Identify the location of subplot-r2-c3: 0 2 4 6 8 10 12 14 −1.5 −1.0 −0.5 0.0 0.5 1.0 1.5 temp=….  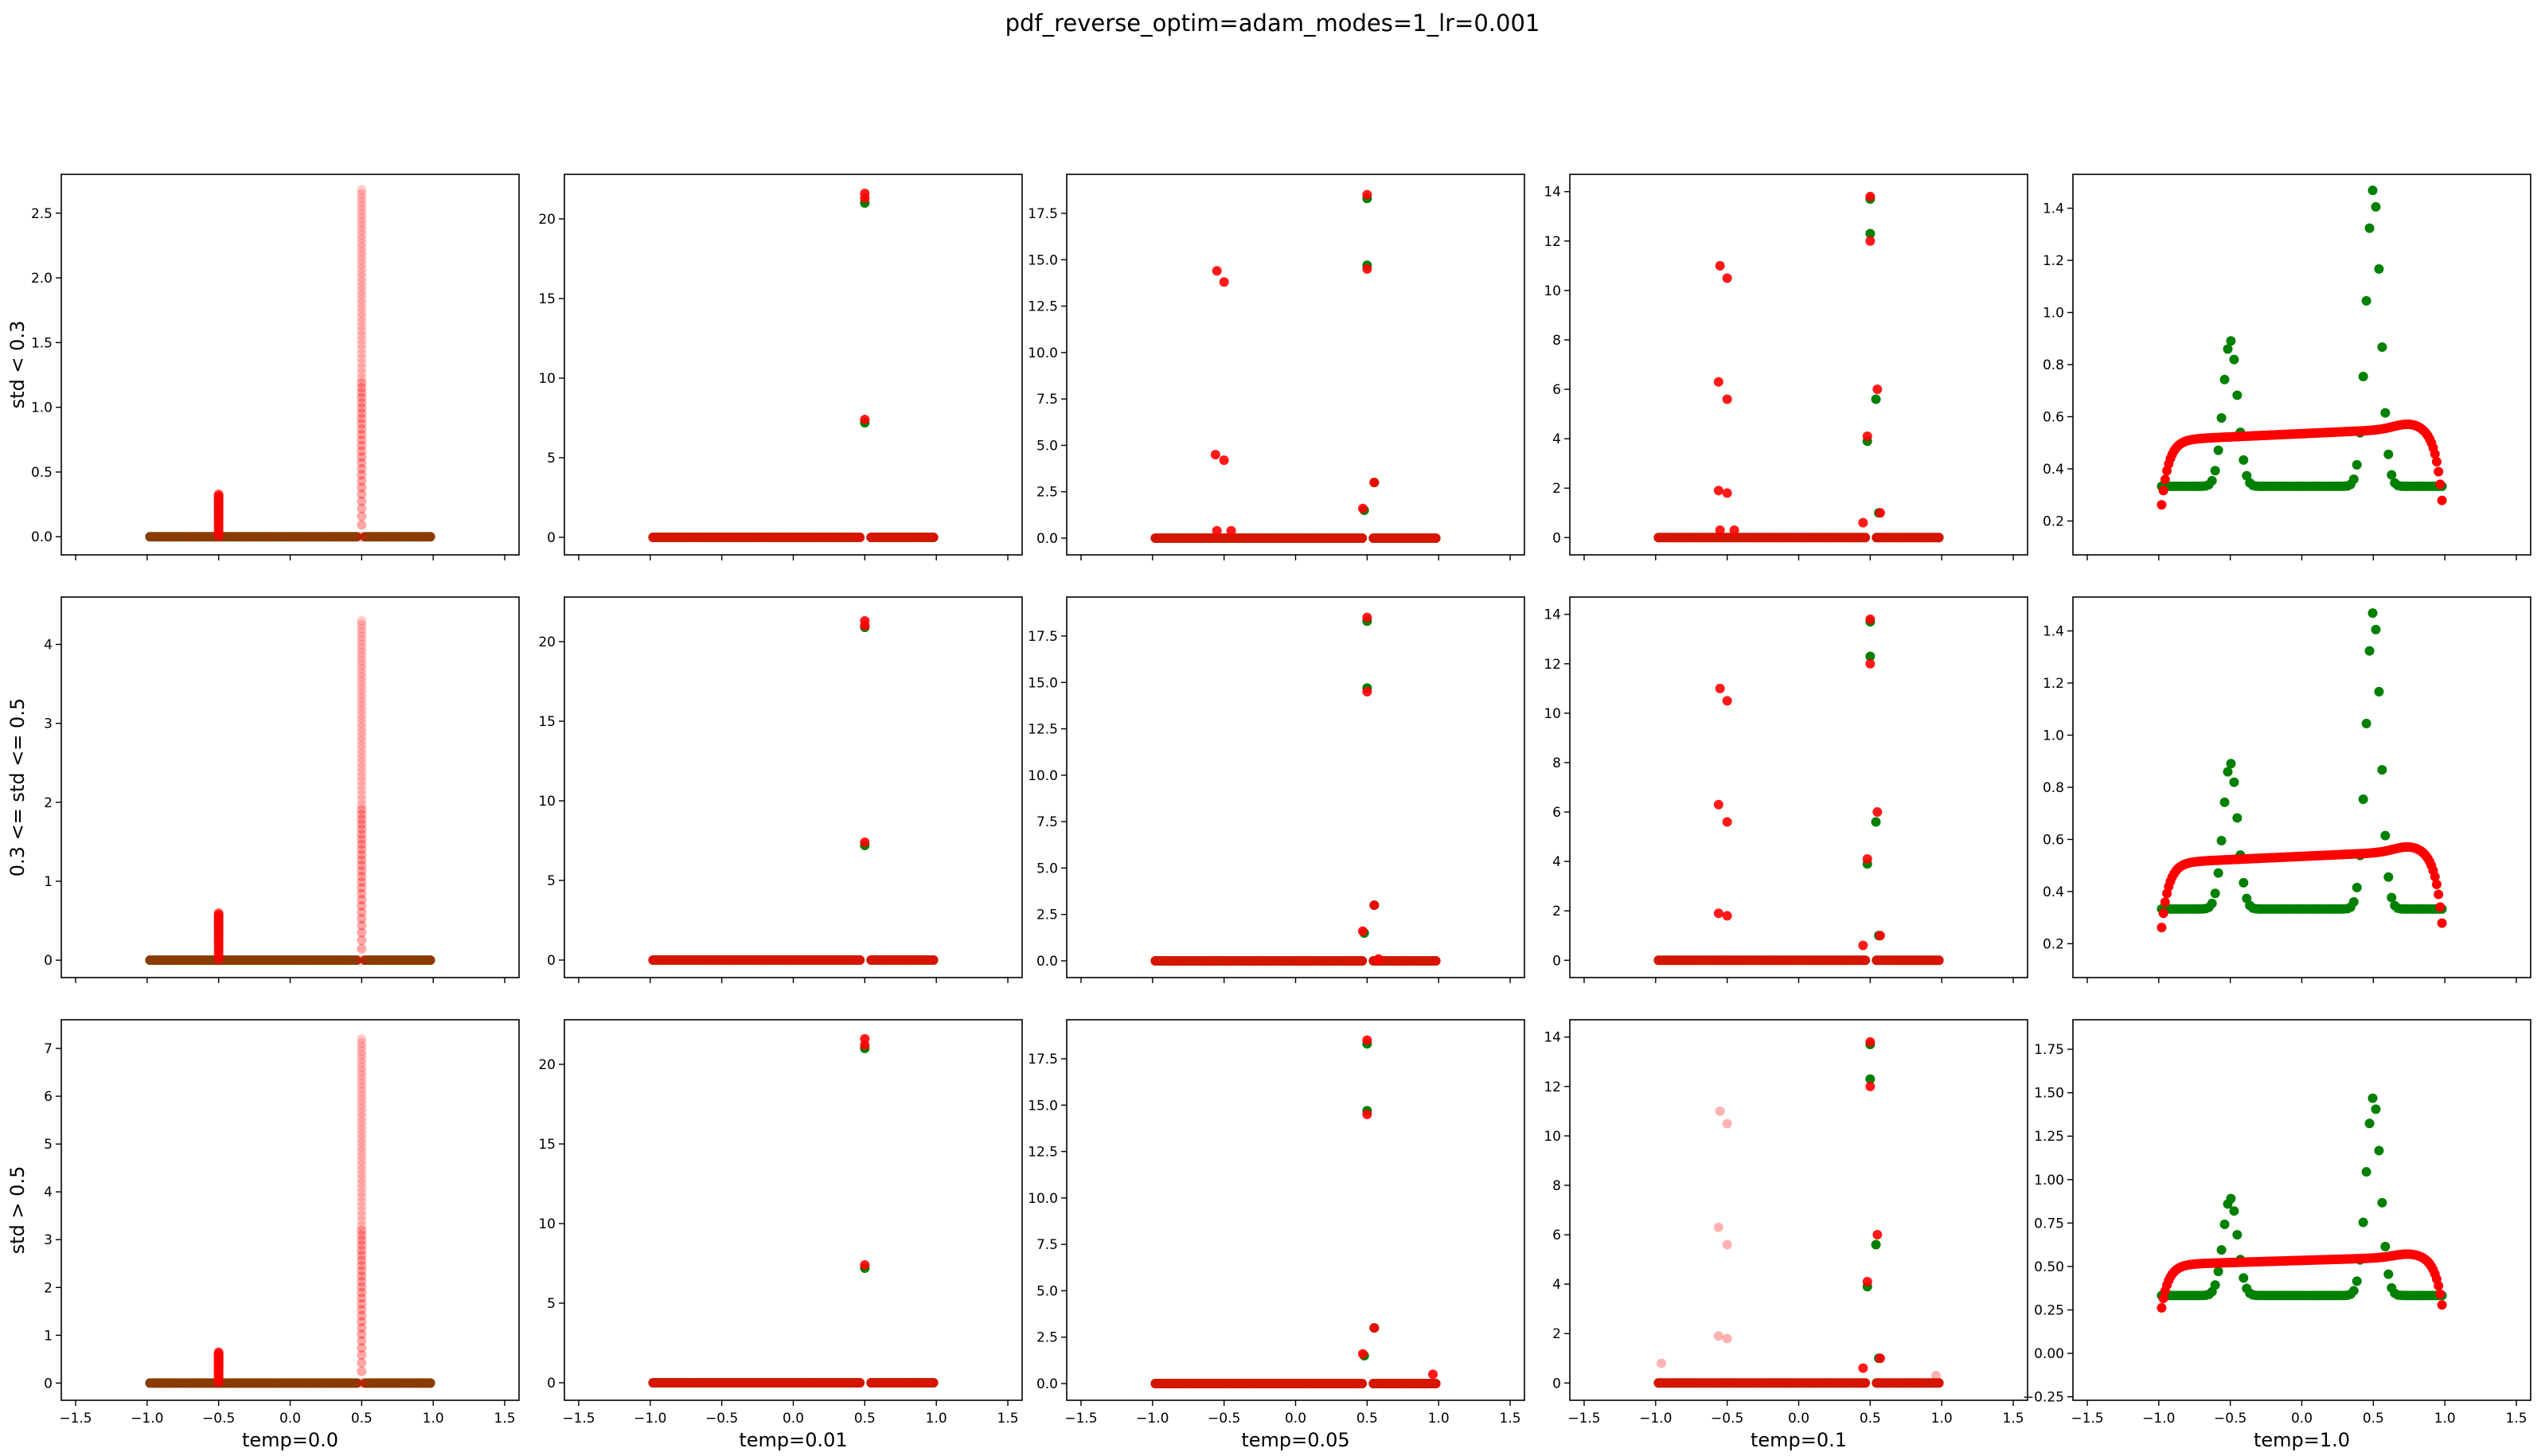
(1786, 1235).